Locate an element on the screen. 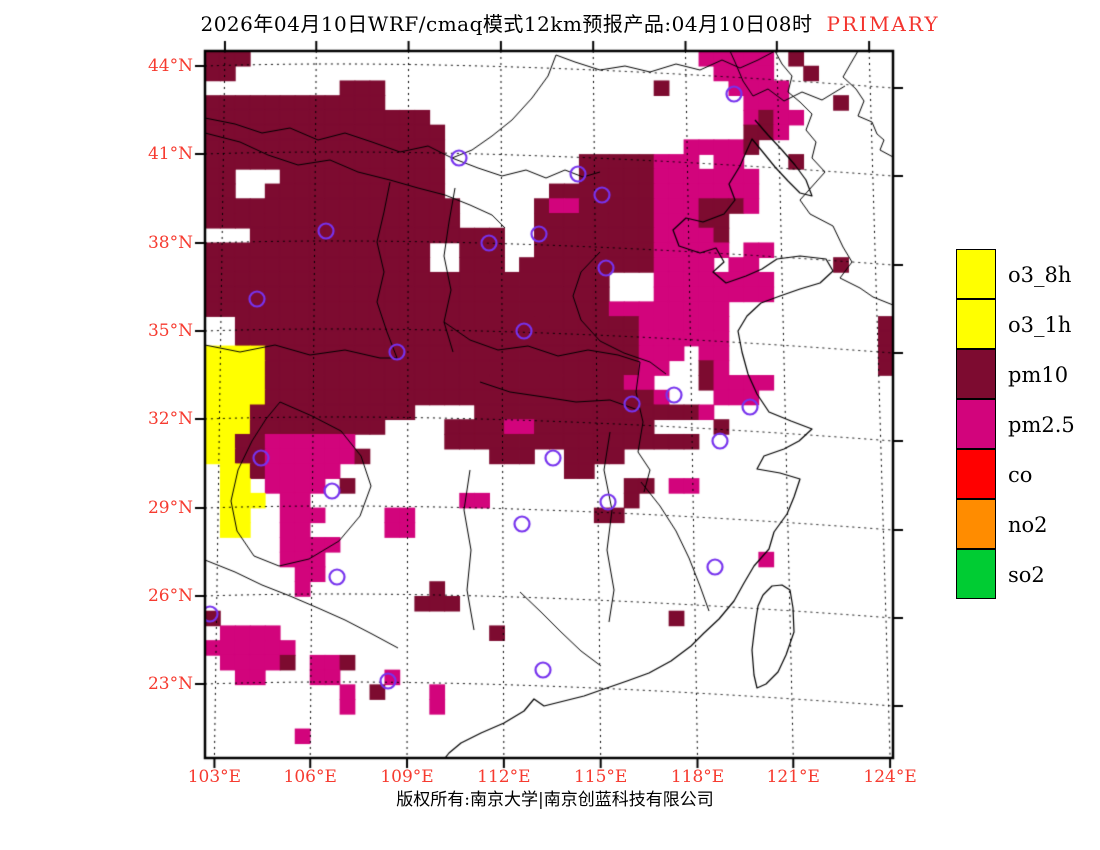 This screenshot has height=850, width=1100. x-axis-label-109e: 109°E is located at coordinates (407, 777).